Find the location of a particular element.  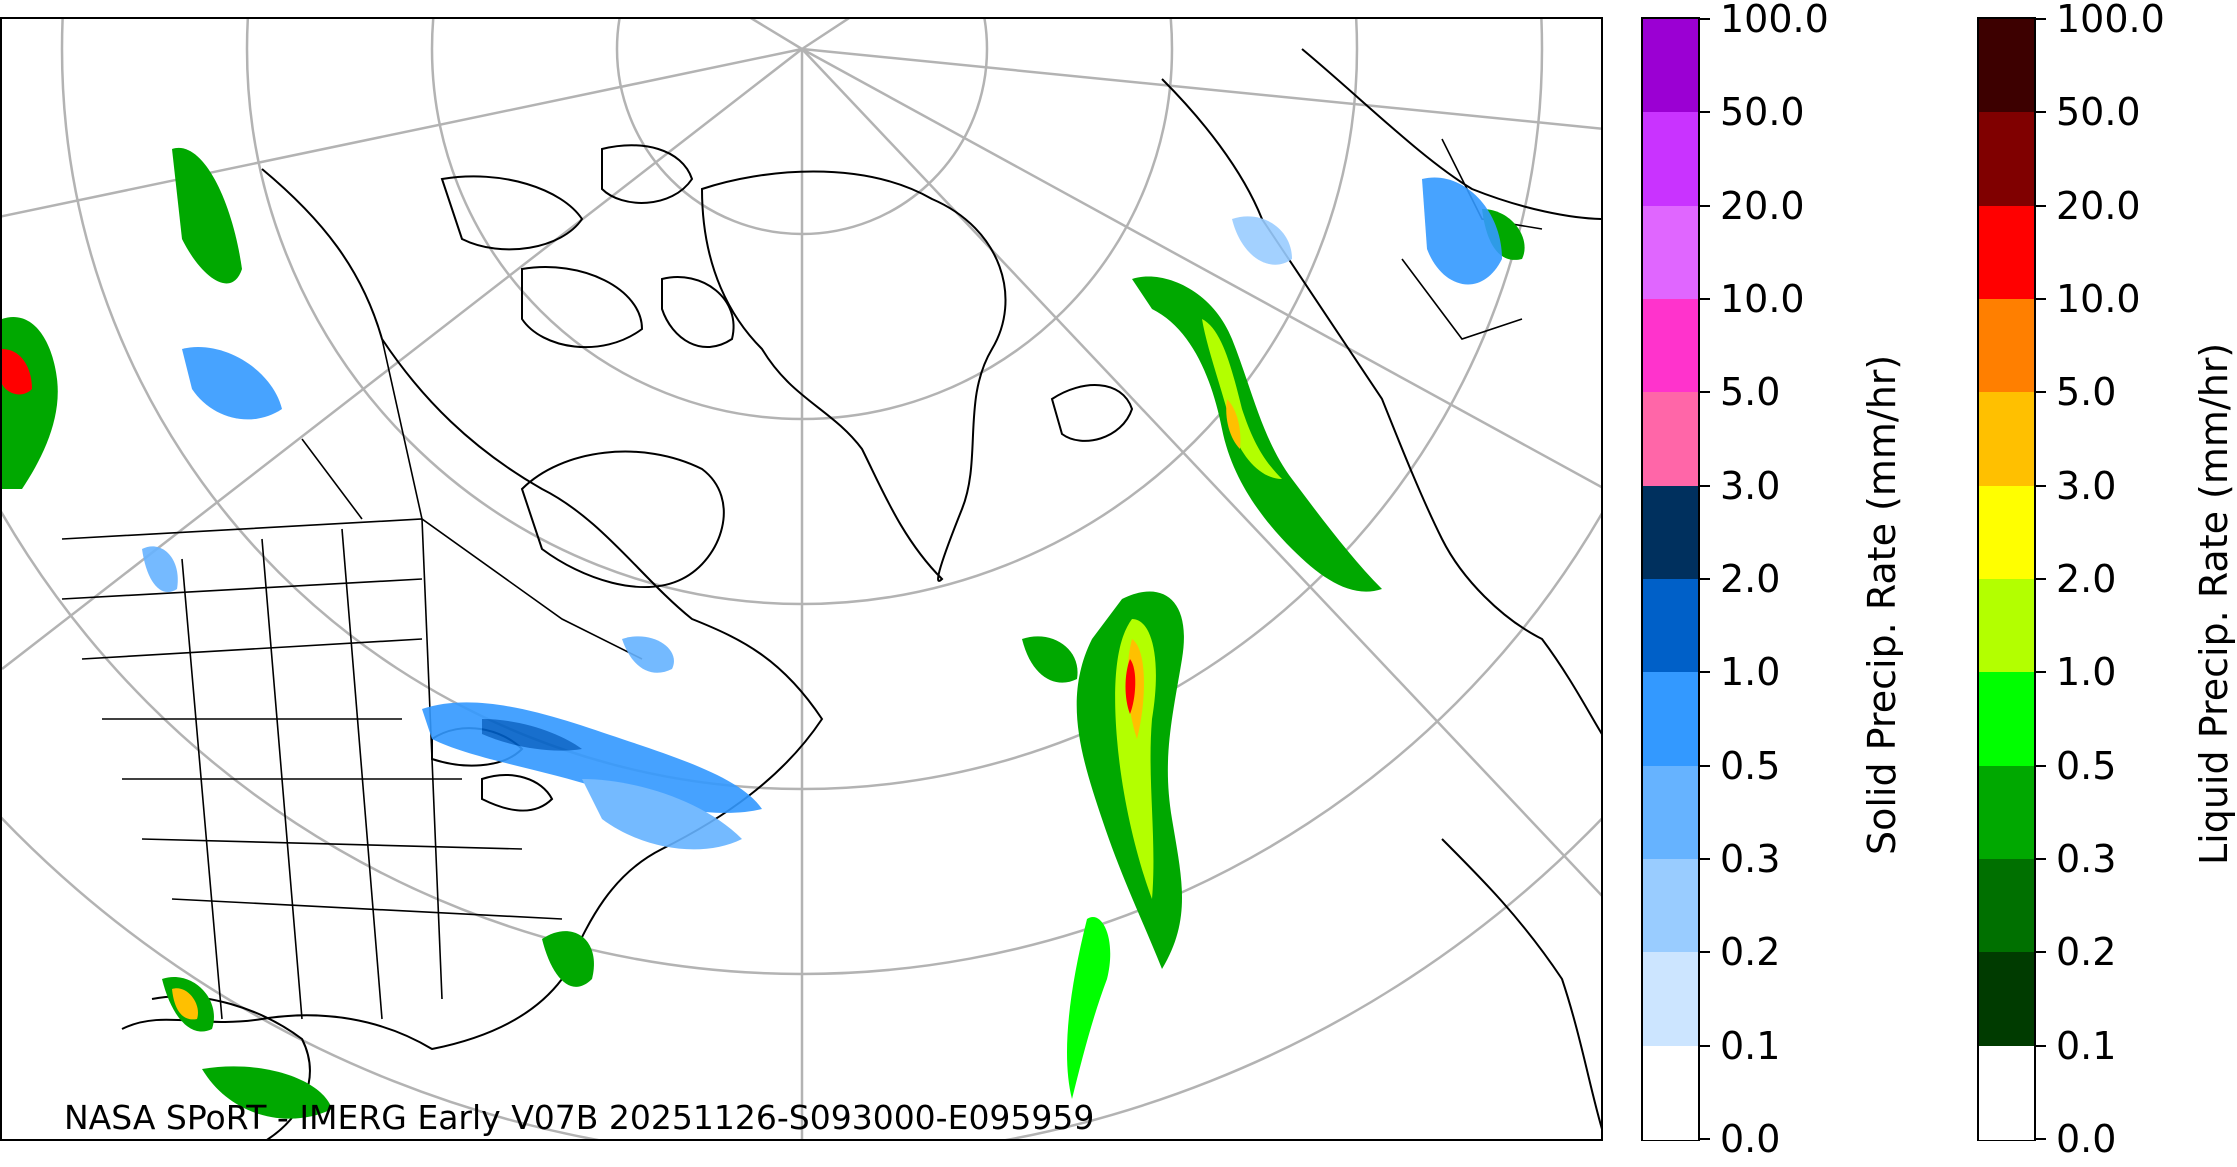

liquid-colorbar-title: Liquid Precip. Rate (mm/hr) is located at coordinates (2214, 603).